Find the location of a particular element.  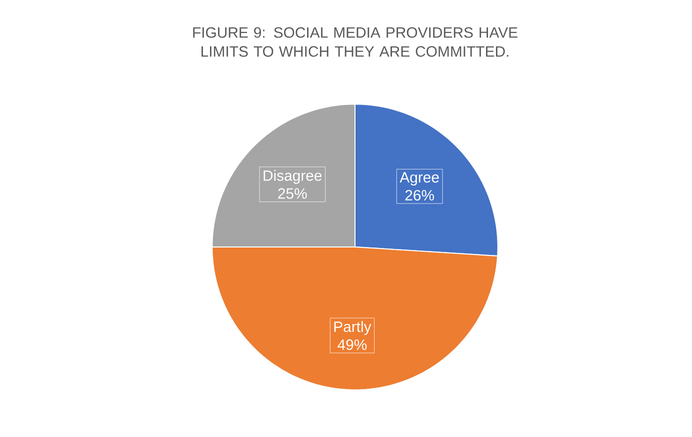

slice-label: Disagree is located at coordinates (293, 177).